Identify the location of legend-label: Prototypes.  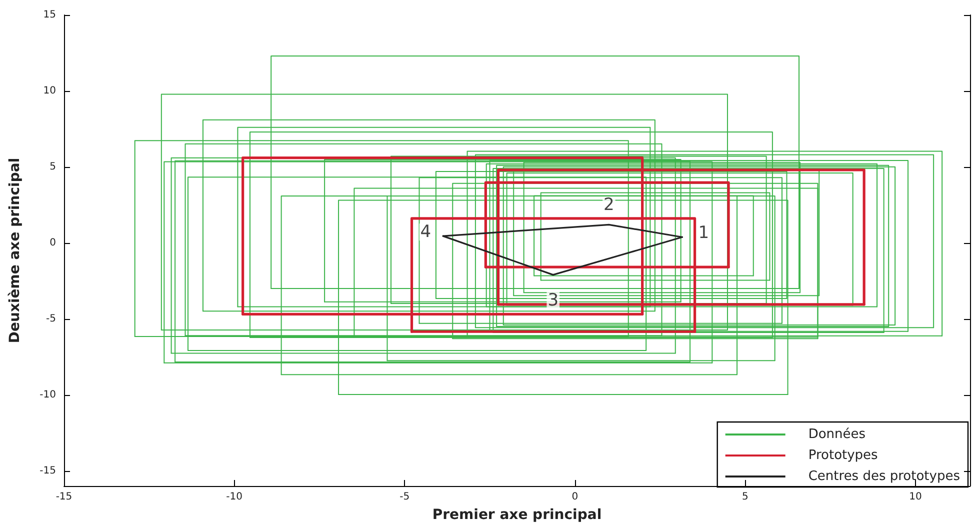
(843, 455).